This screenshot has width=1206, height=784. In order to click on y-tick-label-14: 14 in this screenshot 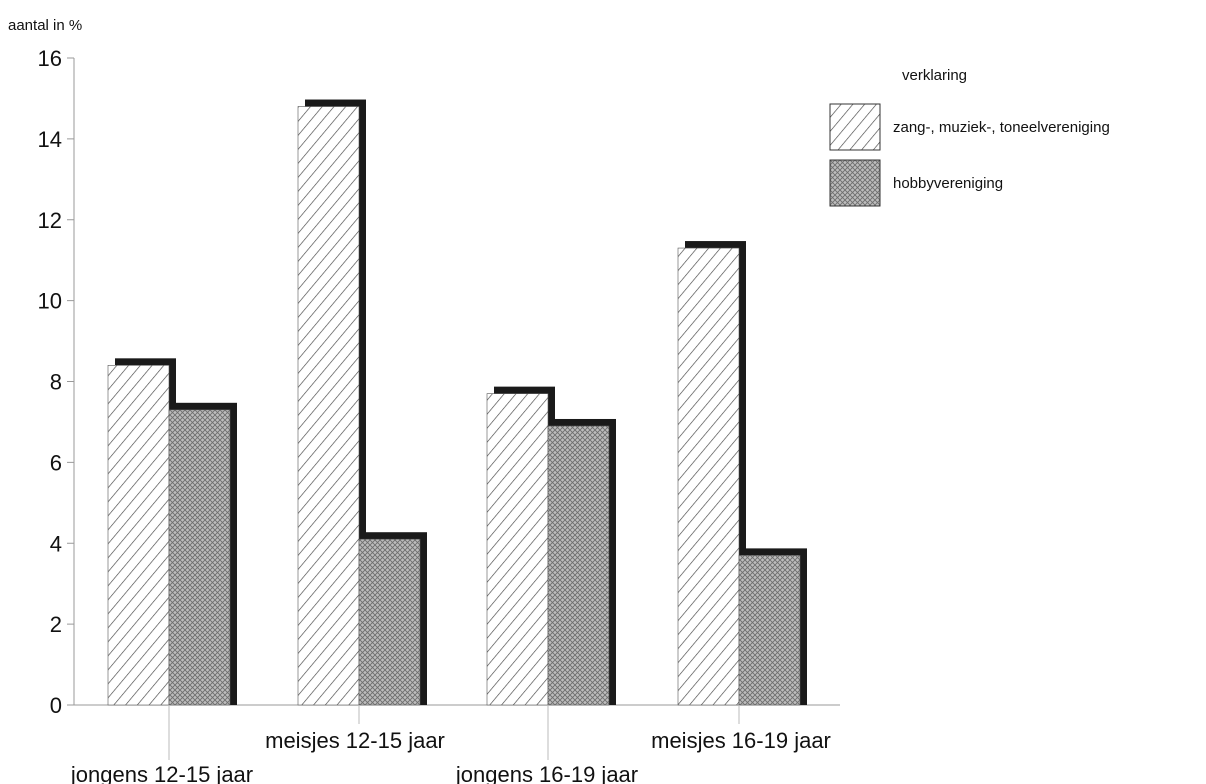, I will do `click(50, 139)`.